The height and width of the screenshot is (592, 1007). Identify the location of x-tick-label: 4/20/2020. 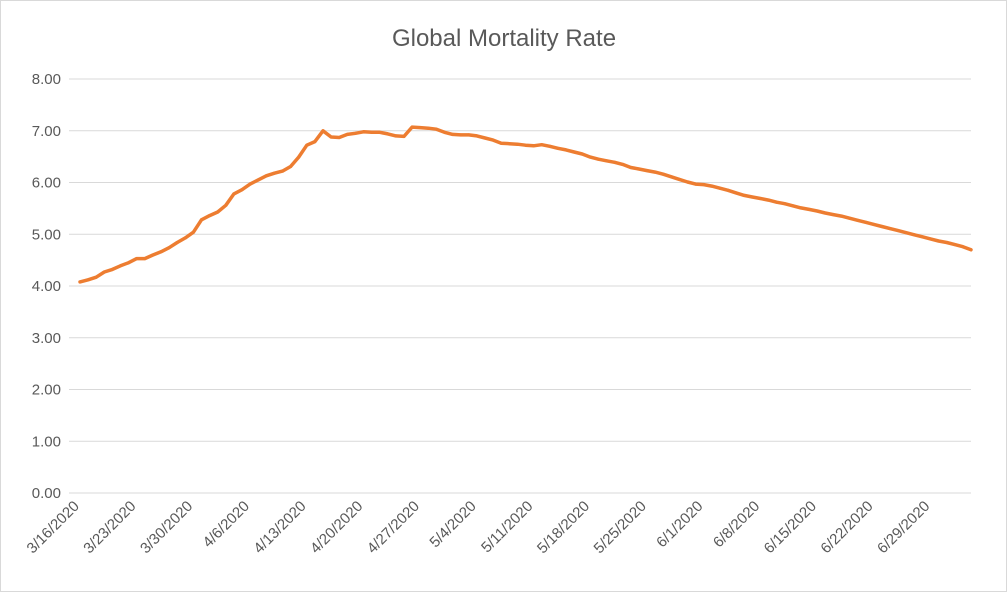
(336, 527).